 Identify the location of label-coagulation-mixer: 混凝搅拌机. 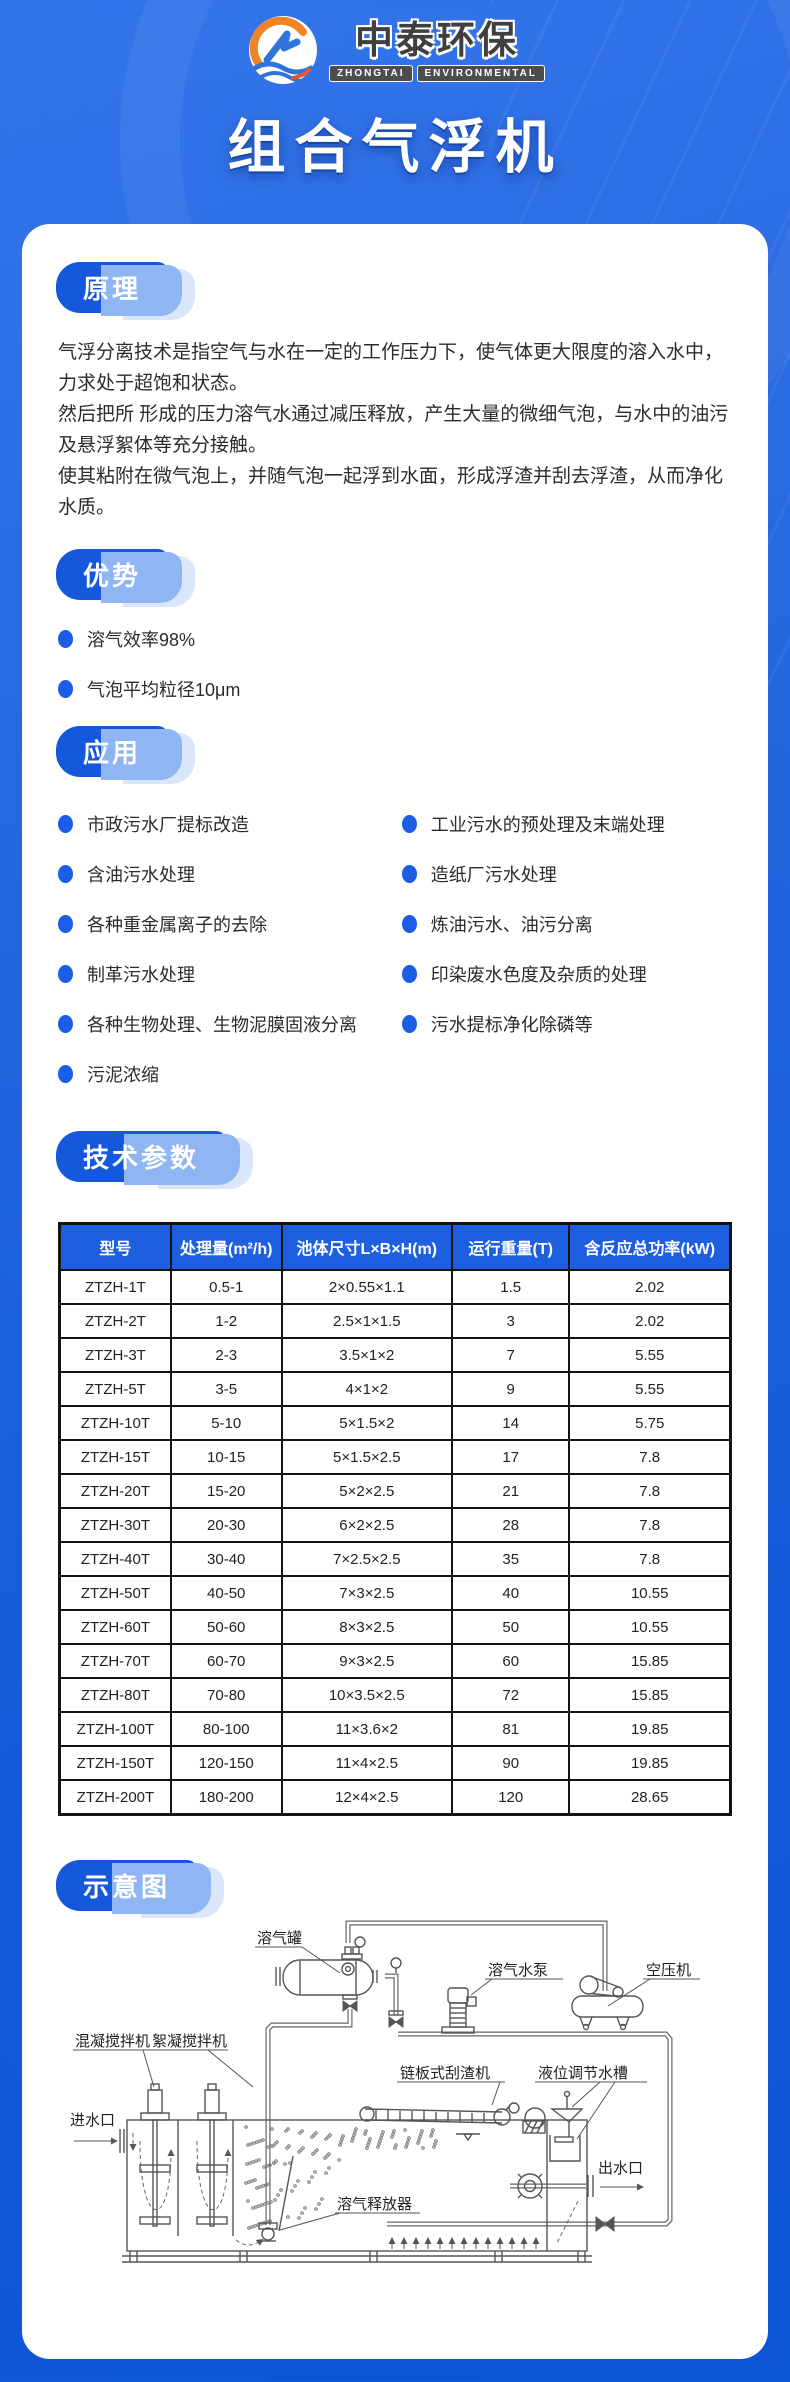
(112, 2041).